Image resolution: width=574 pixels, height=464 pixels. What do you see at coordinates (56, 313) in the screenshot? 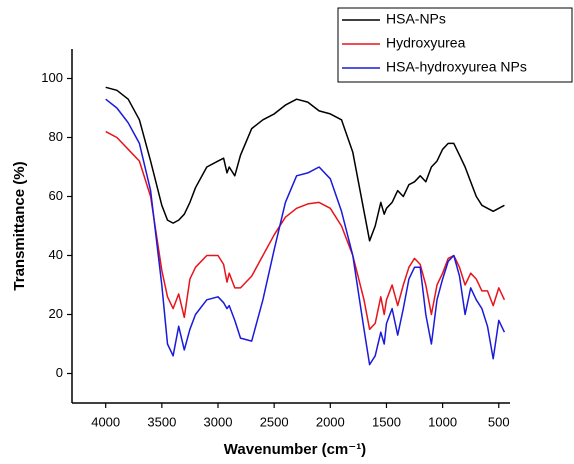
I see `y-tick-label: 20` at bounding box center [56, 313].